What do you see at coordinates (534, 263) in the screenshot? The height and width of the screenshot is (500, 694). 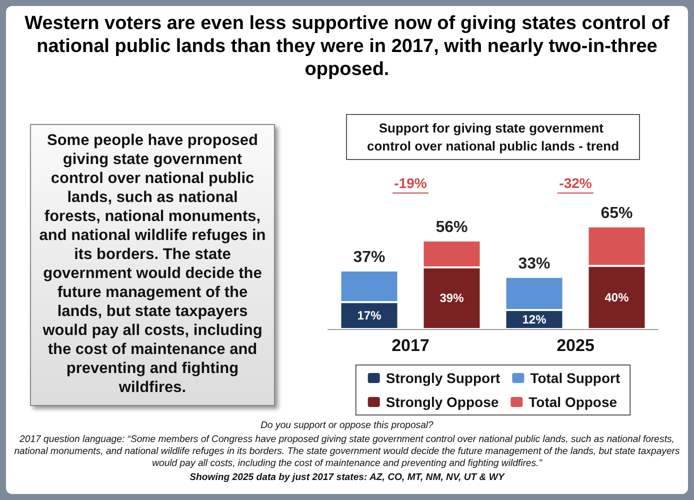 I see `total-label: 33%` at bounding box center [534, 263].